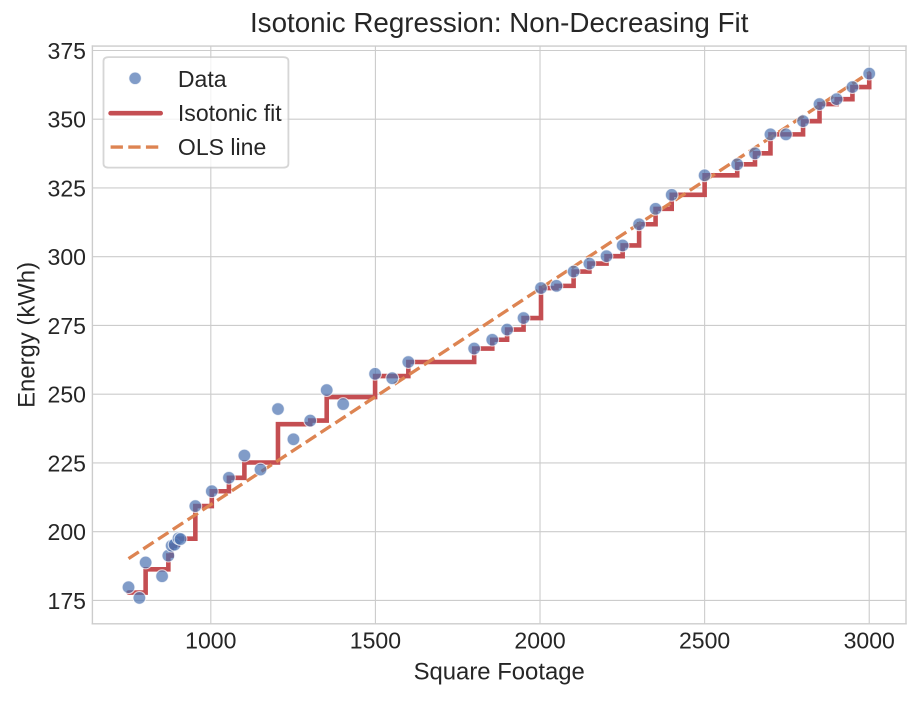  Describe the element at coordinates (67, 326) in the screenshot. I see `svg-text: 275` at that location.